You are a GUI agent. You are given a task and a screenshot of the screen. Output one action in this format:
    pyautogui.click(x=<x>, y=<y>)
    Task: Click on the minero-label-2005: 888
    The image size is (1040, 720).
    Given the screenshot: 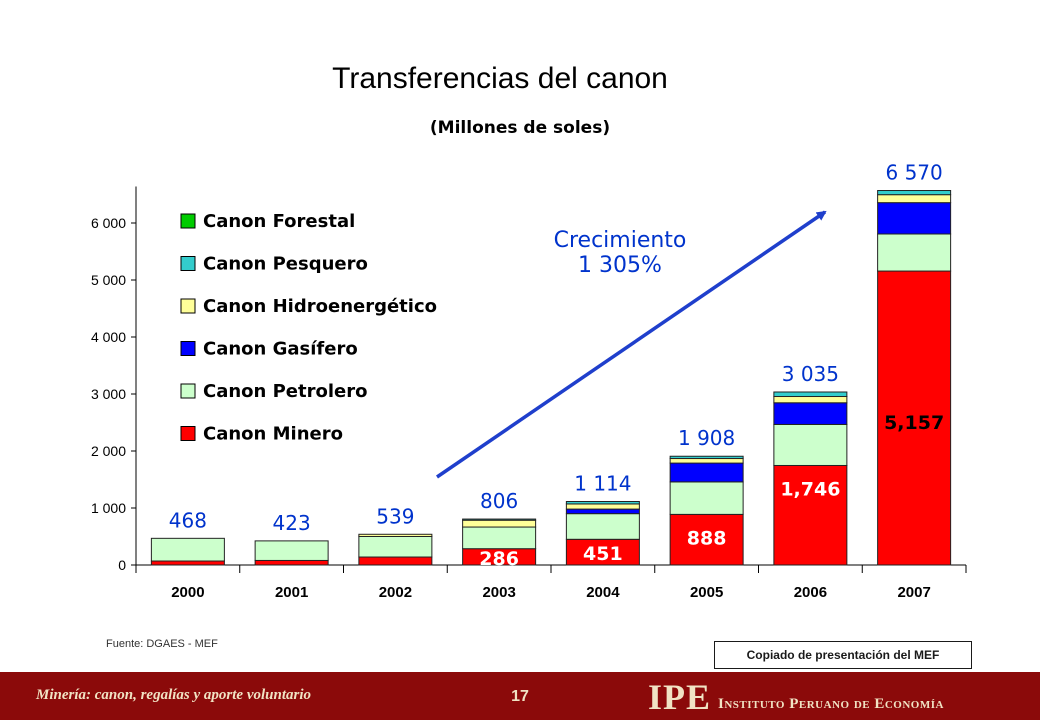 What is the action you would take?
    pyautogui.click(x=707, y=538)
    